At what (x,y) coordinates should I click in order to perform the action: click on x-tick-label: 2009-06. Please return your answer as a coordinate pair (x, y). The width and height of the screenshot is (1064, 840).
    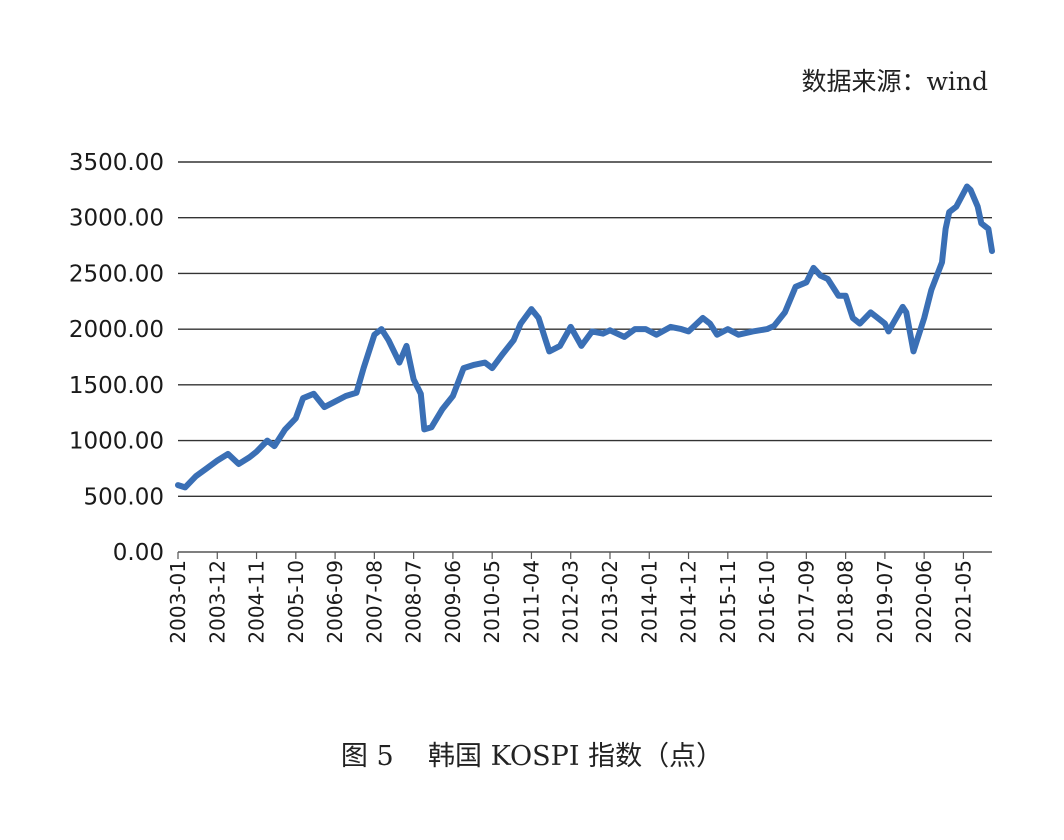
    Looking at the image, I should click on (453, 602).